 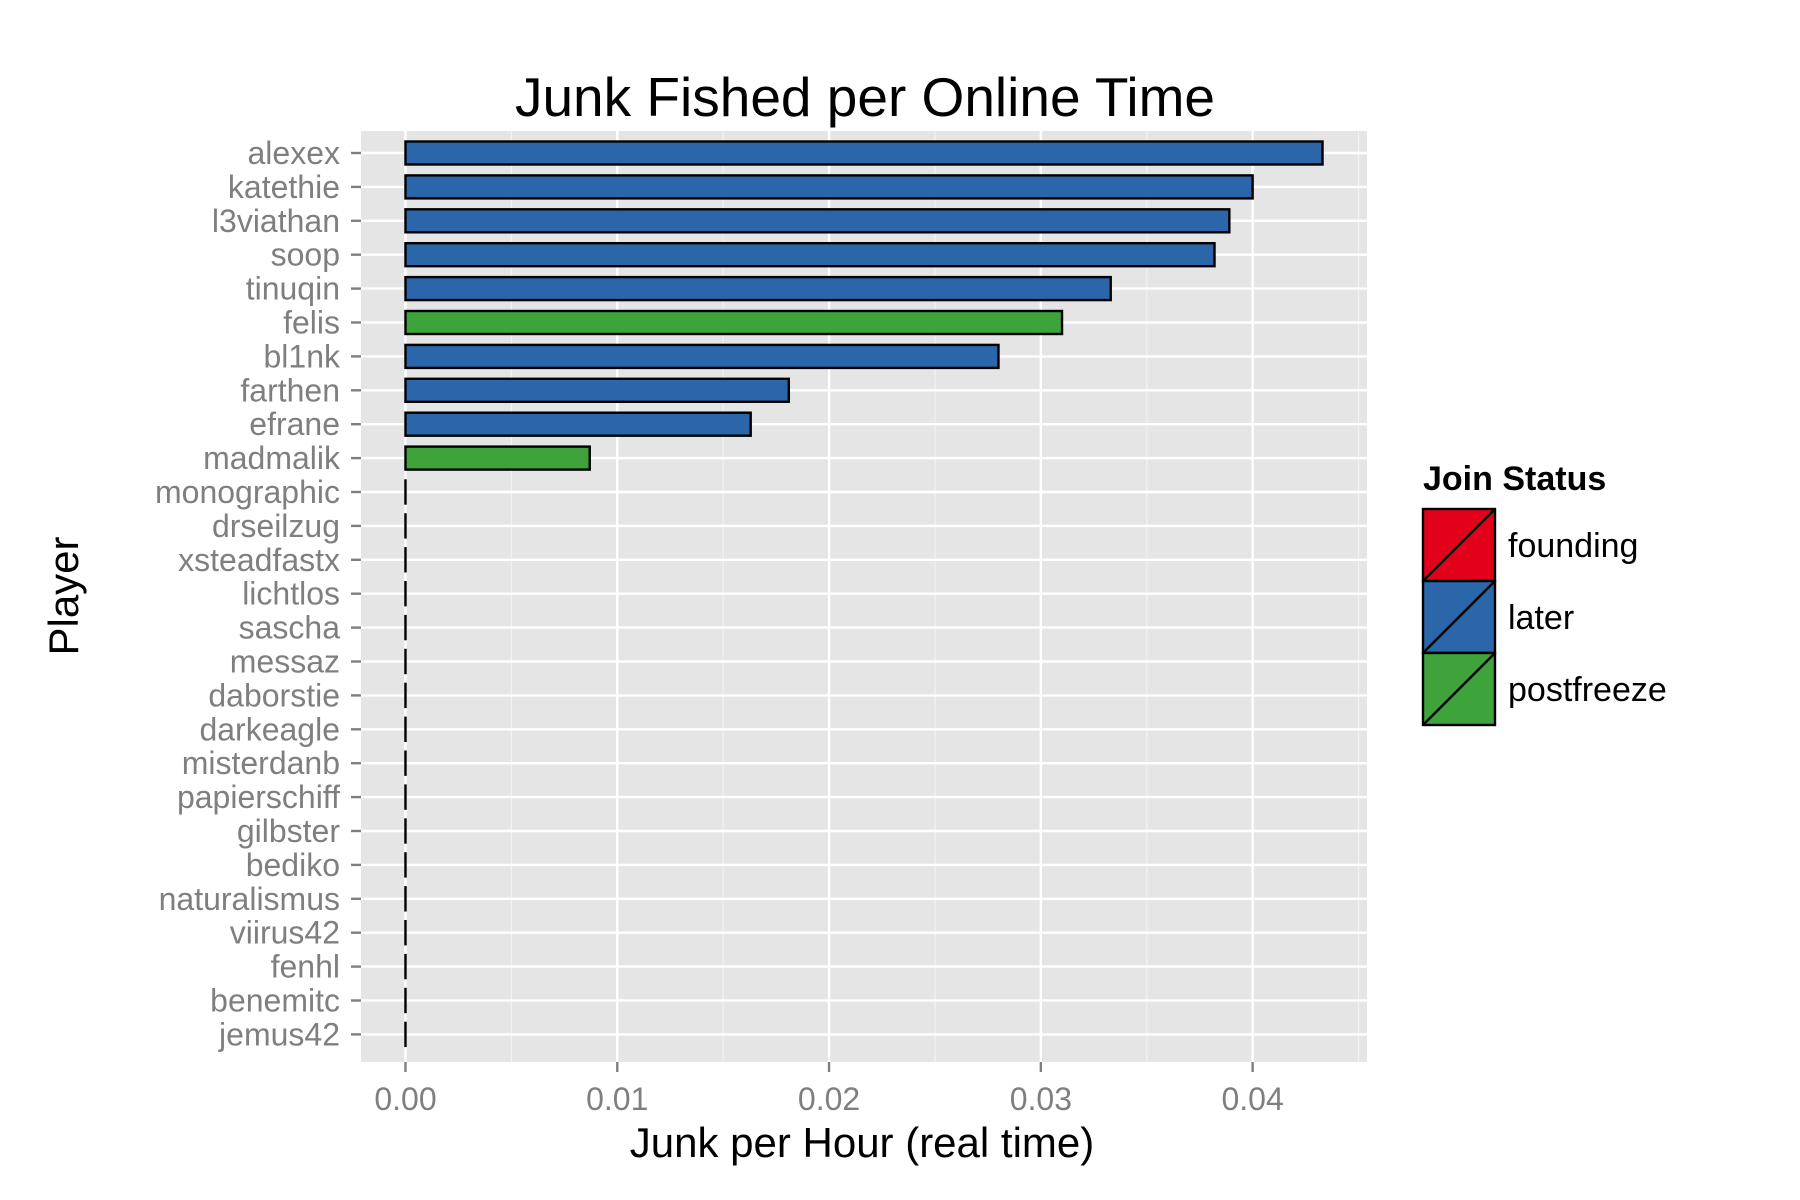 What do you see at coordinates (865, 97) in the screenshot?
I see `chart-title: Junk Fished per Online Time` at bounding box center [865, 97].